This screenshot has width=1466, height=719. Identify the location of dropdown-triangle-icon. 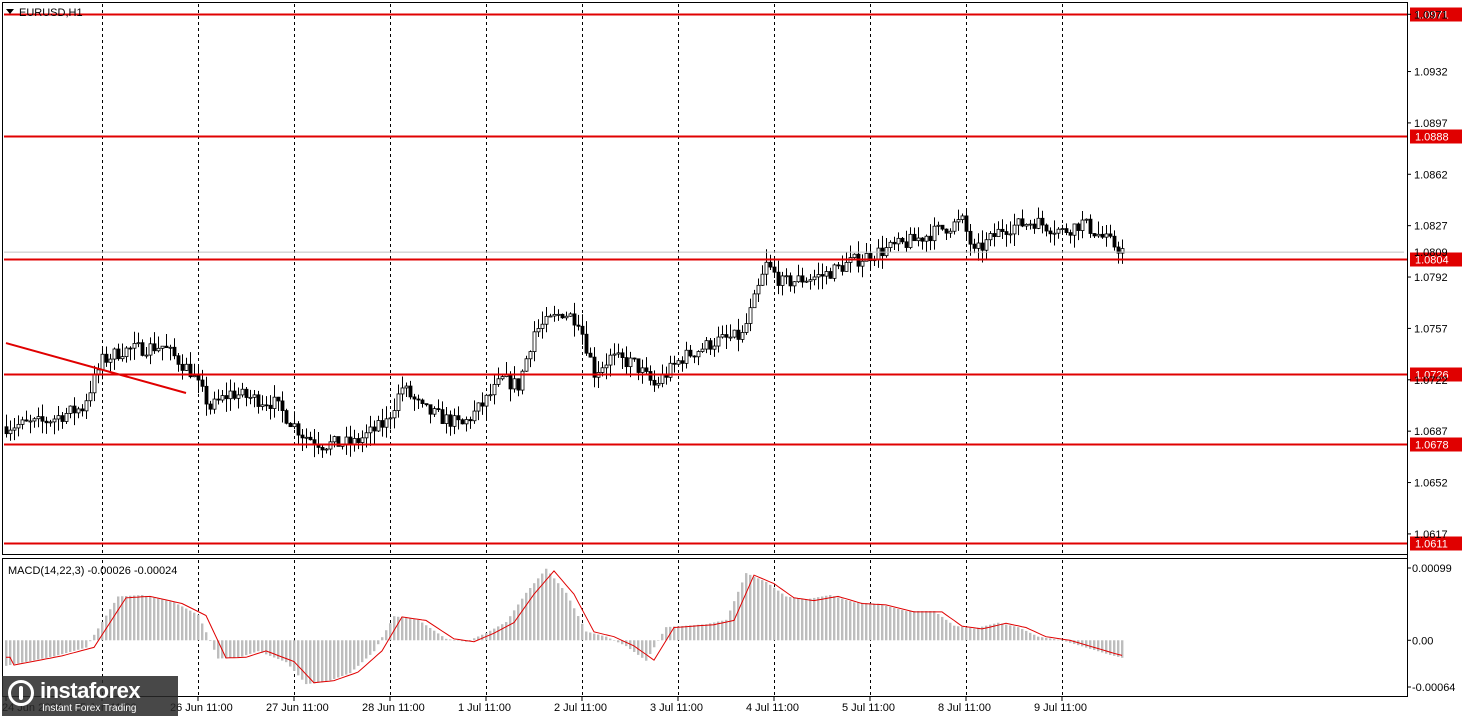
(10, 11).